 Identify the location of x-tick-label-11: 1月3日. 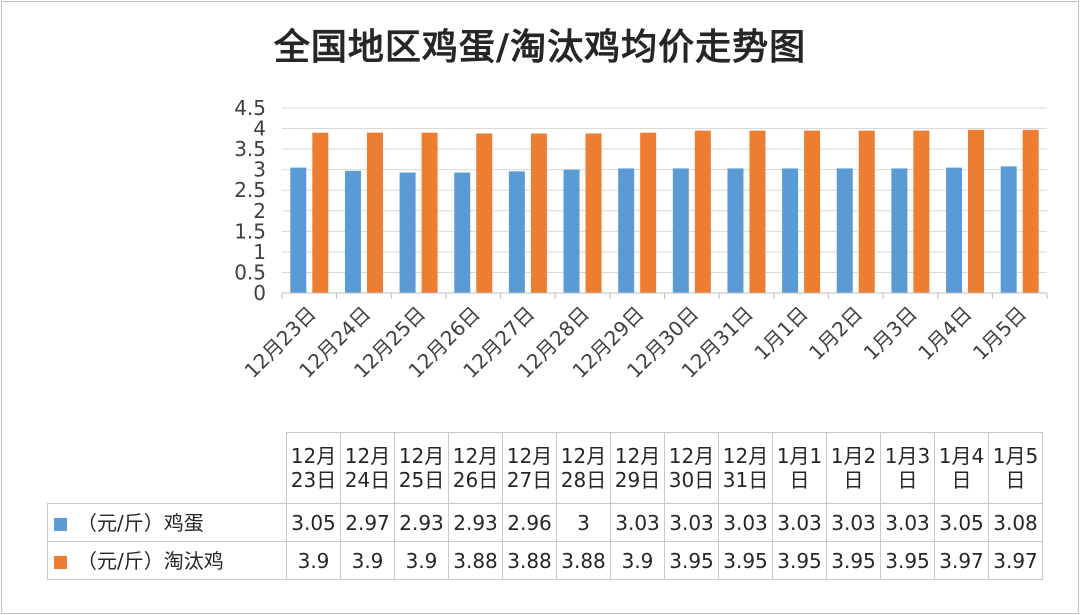
(890, 333).